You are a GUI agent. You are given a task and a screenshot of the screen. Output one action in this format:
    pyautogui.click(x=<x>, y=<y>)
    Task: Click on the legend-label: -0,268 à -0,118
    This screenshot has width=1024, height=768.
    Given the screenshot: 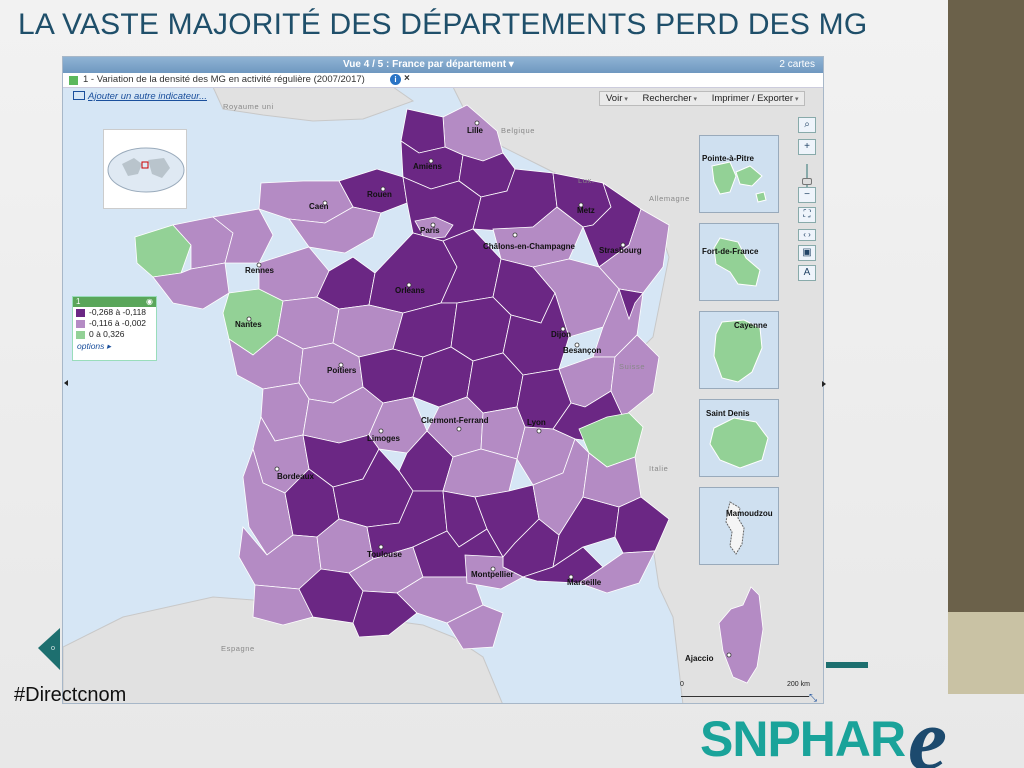 What is the action you would take?
    pyautogui.click(x=118, y=312)
    